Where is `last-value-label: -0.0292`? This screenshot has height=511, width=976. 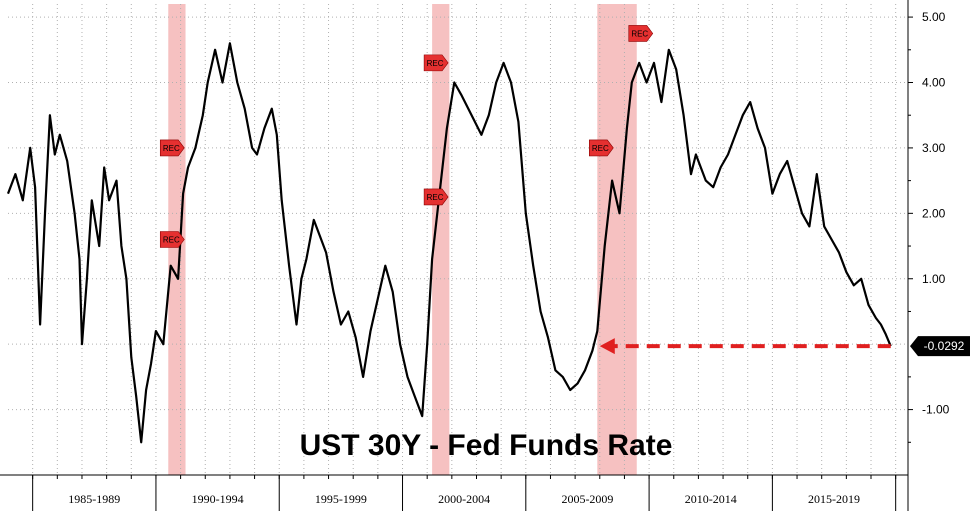
last-value-label: -0.0292 is located at coordinates (944, 346).